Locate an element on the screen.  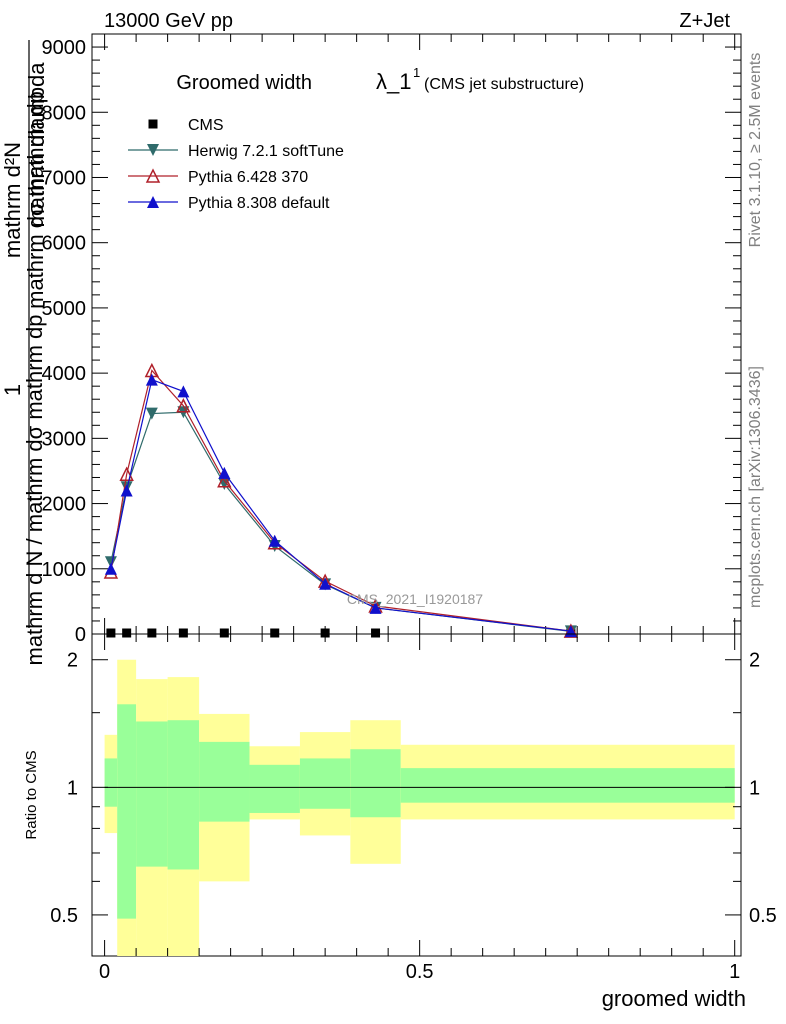
header-process: Z+Jet is located at coordinates (704, 21).